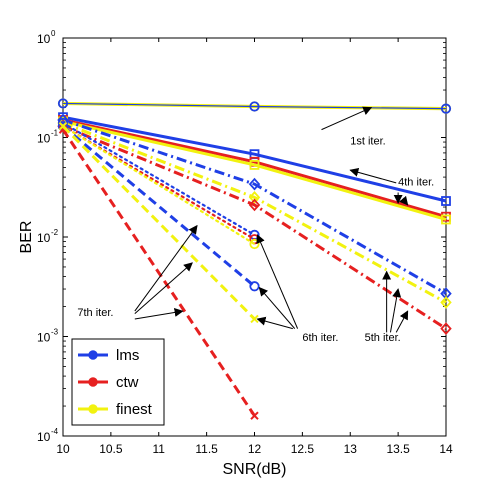 The image size is (491, 491). Describe the element at coordinates (383, 338) in the screenshot. I see `annotation-label: 5th iter.` at that location.